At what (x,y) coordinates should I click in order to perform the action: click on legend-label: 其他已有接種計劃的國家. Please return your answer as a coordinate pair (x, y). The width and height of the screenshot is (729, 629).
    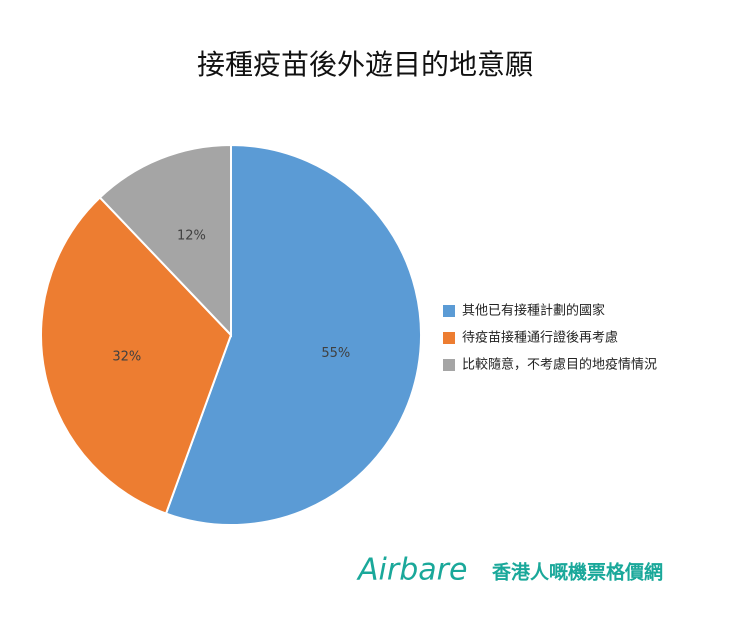
    Looking at the image, I should click on (533, 311).